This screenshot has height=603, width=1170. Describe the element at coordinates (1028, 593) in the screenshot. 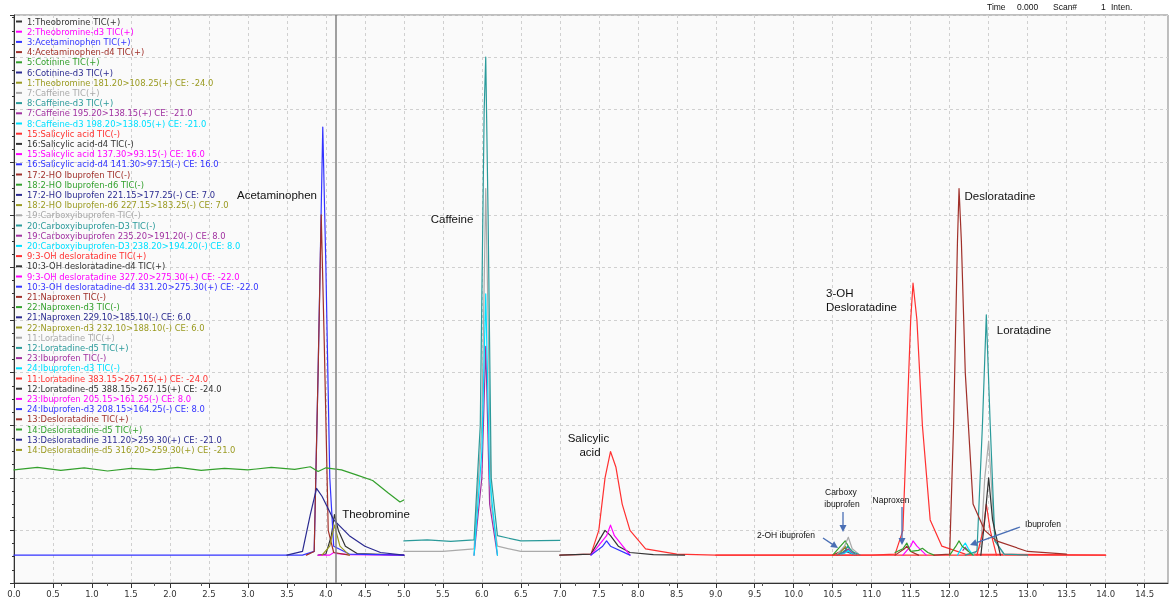

I see `x-tick-label: 13.0` at that location.